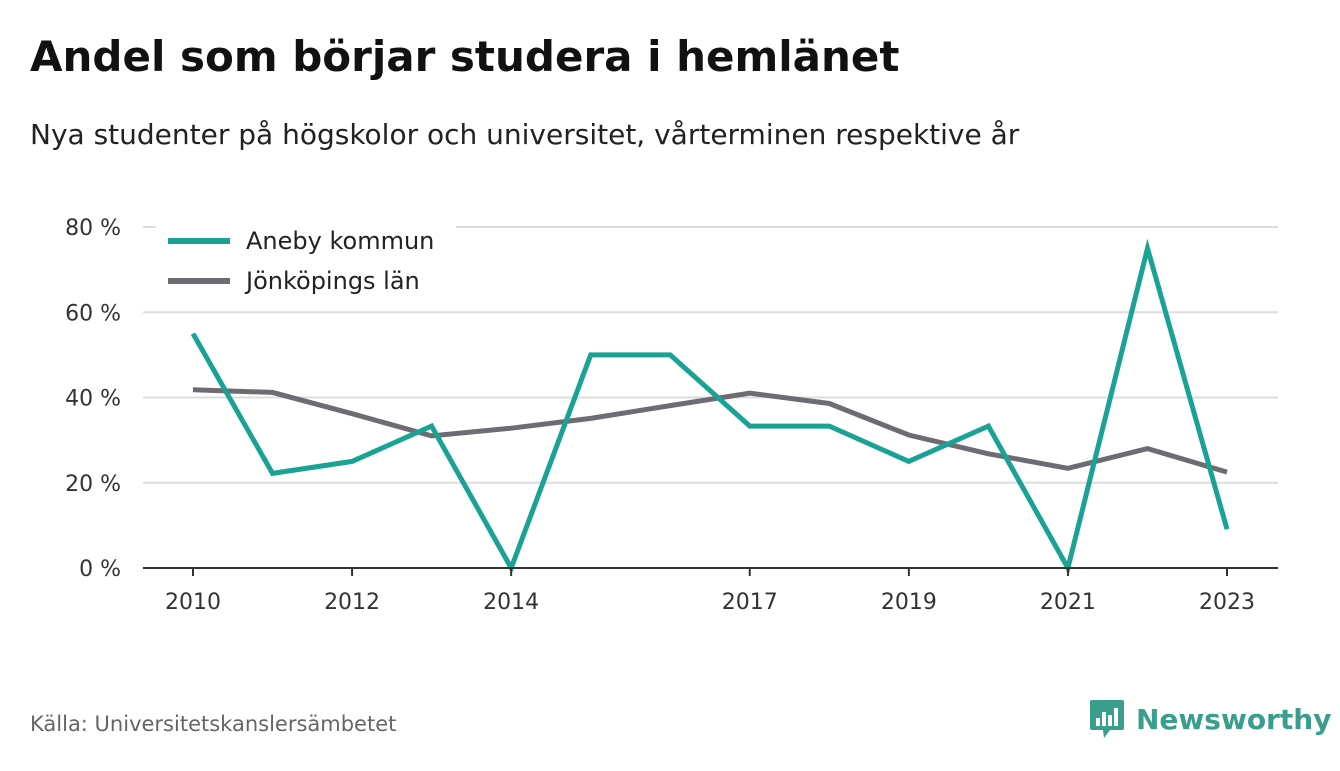  I want to click on x-tick-label: 2014, so click(511, 602).